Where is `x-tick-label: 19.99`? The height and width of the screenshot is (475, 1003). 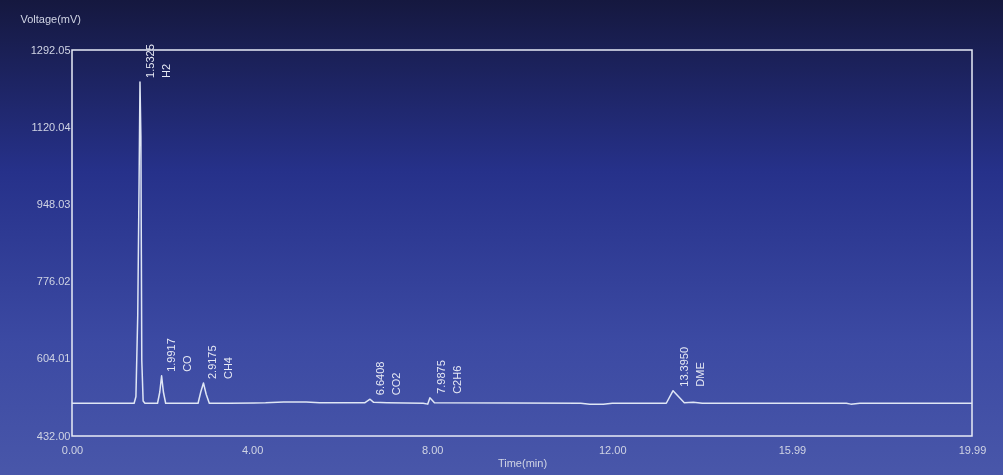 x-tick-label: 19.99 is located at coordinates (972, 449).